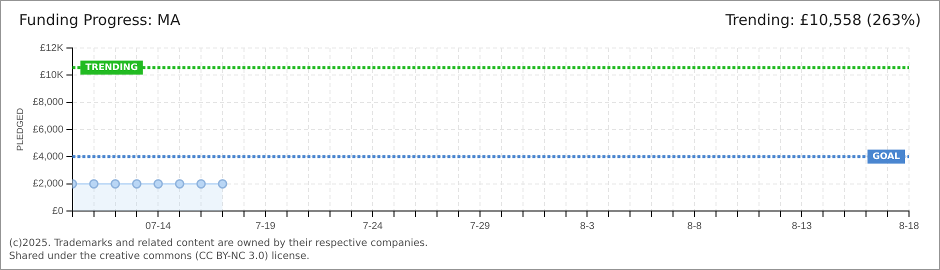 The height and width of the screenshot is (270, 940). I want to click on x-tick-label: 07-14, so click(158, 226).